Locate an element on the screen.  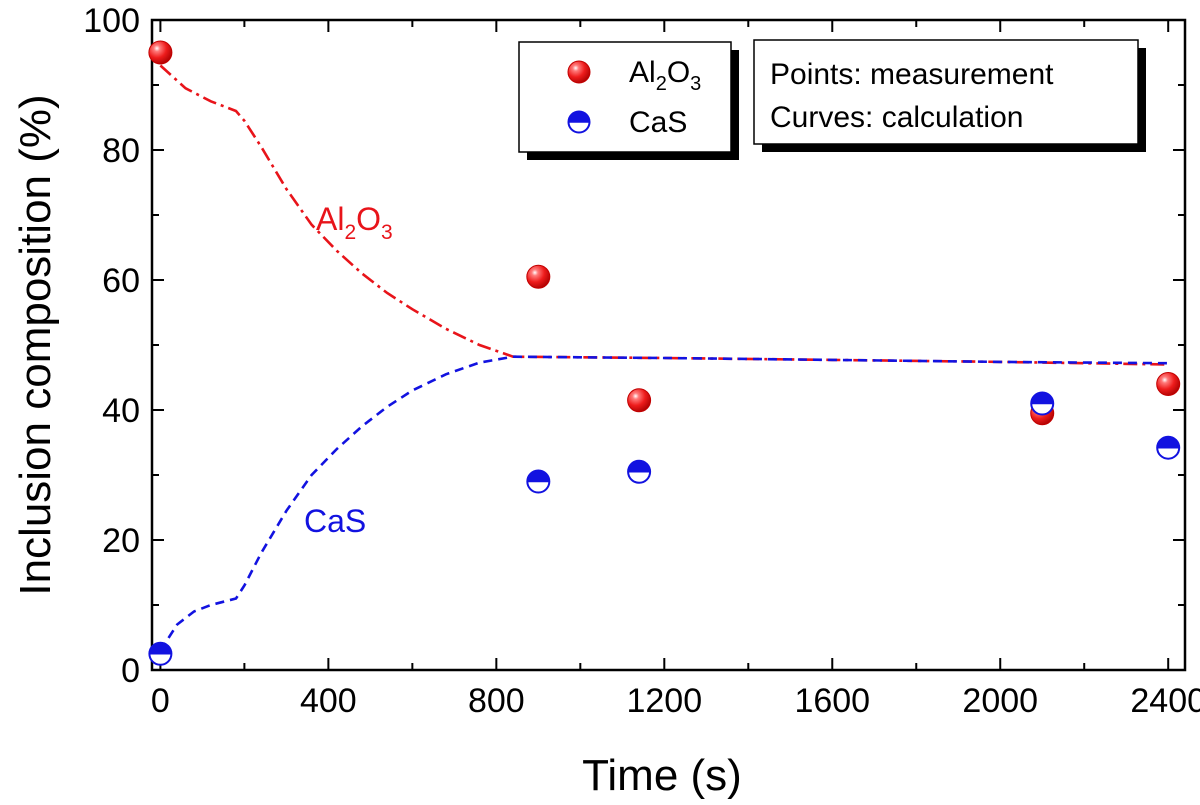
legend-al2o3-base: Al is located at coordinates (642, 72).